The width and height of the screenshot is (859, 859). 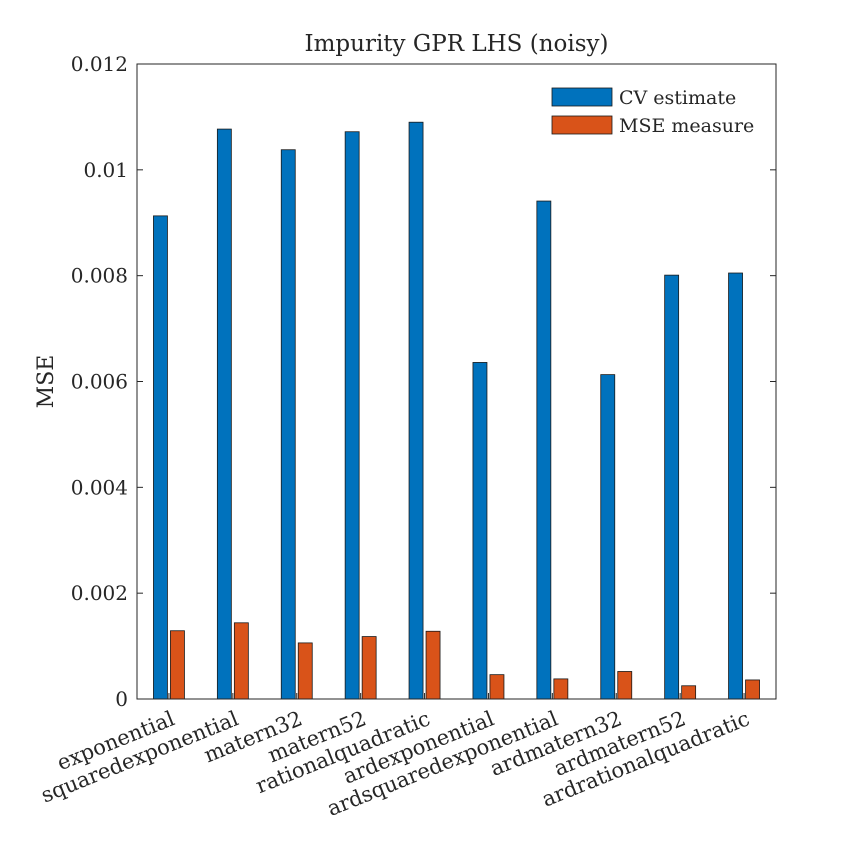 I want to click on legend-label: CV estimate, so click(x=677, y=98).